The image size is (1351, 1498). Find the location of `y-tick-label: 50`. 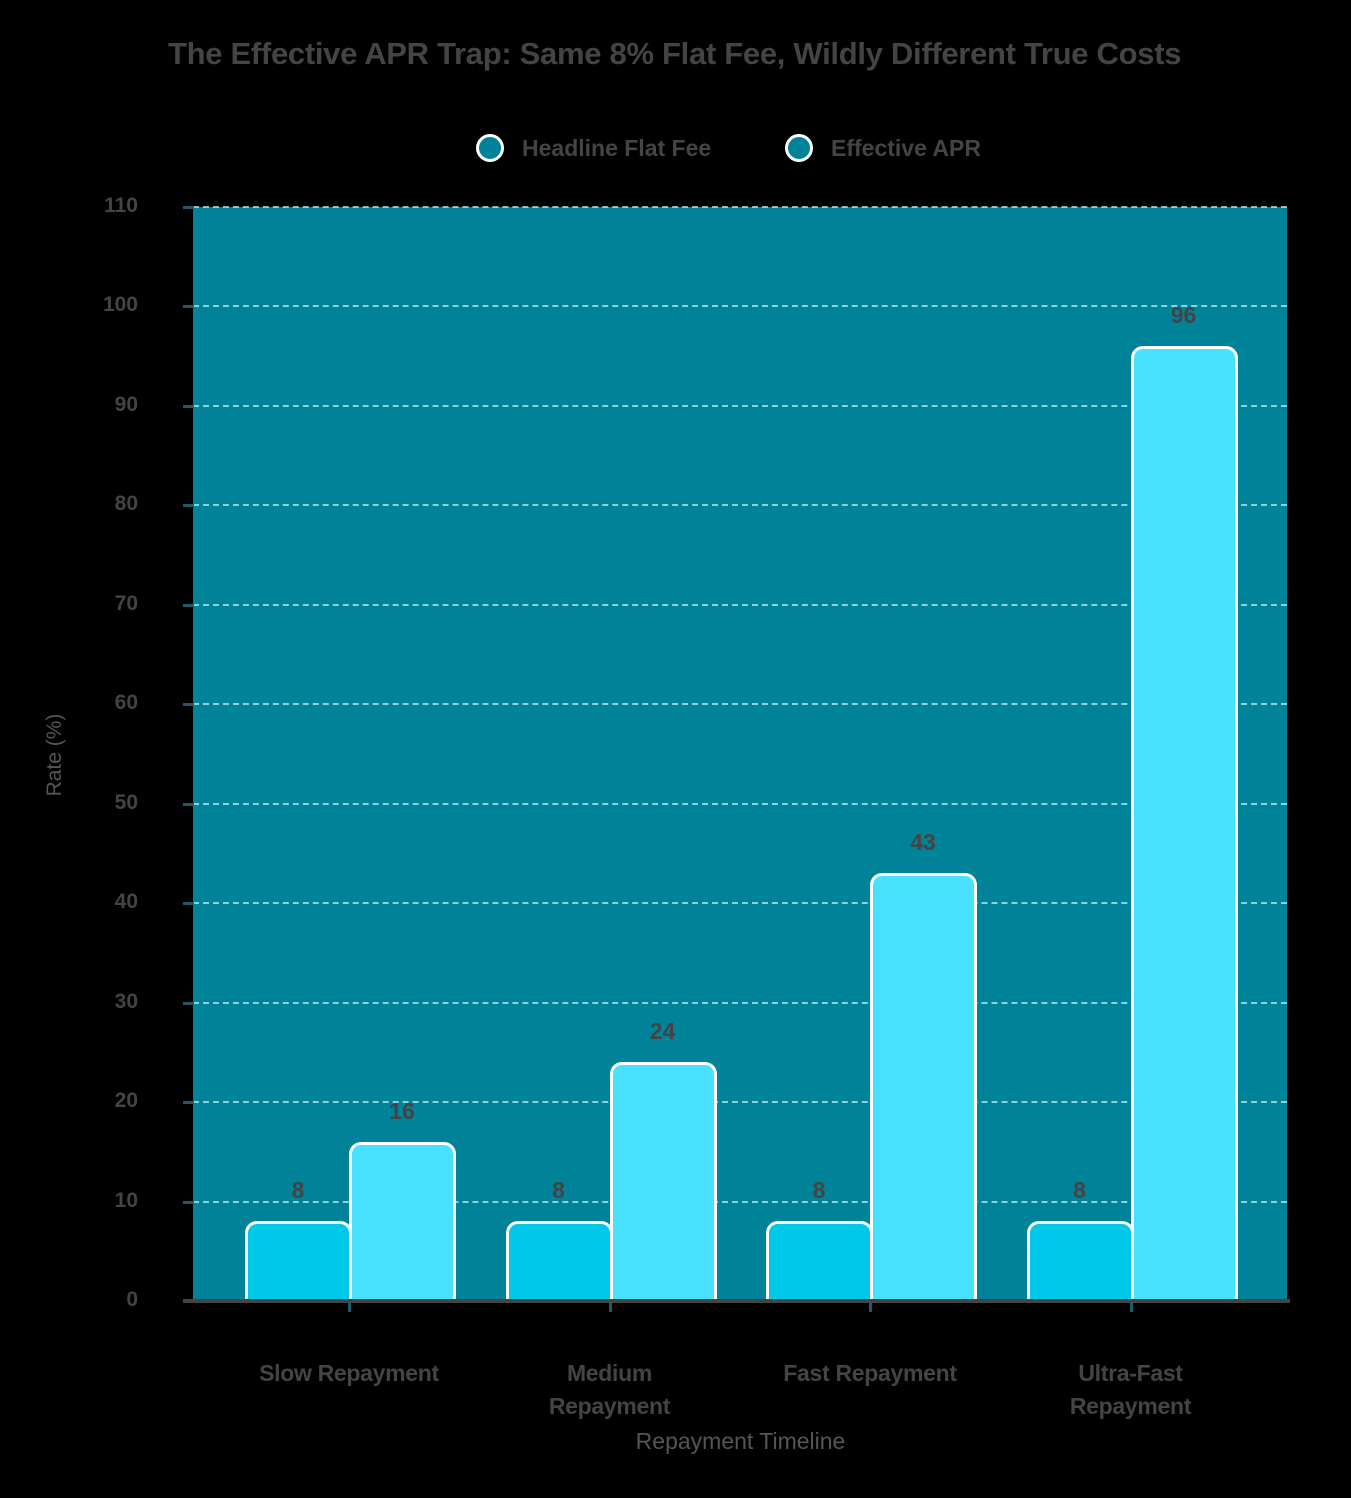

y-tick-label: 50 is located at coordinates (126, 802).